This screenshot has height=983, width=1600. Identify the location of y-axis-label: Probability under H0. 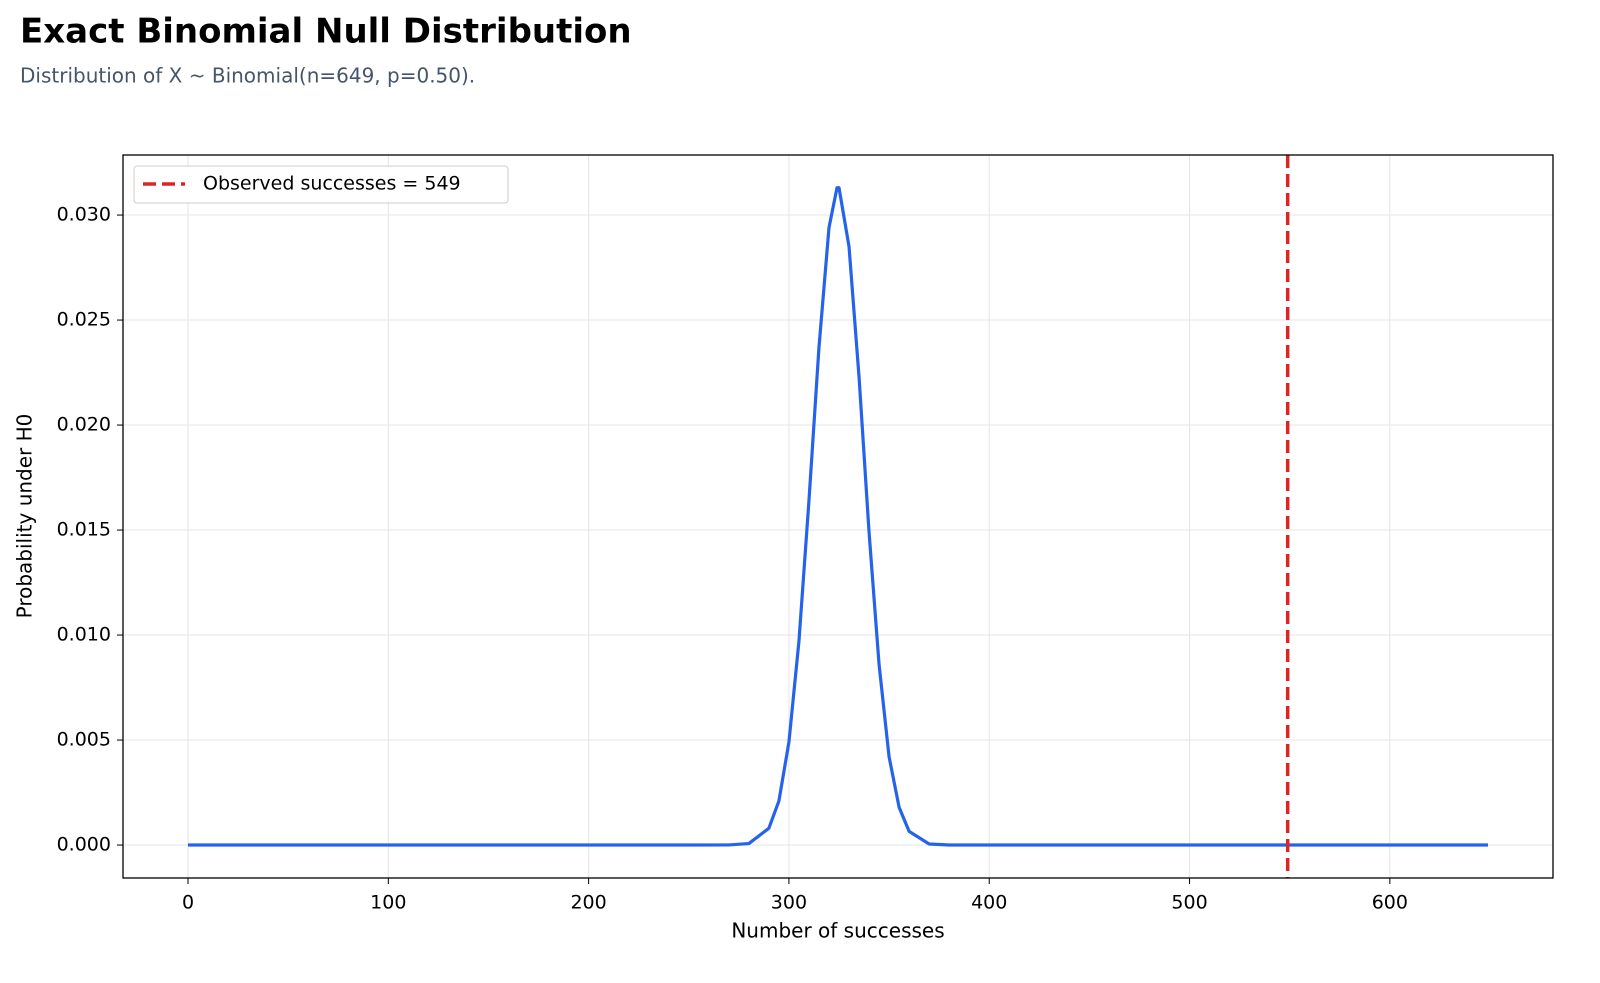
(25, 516).